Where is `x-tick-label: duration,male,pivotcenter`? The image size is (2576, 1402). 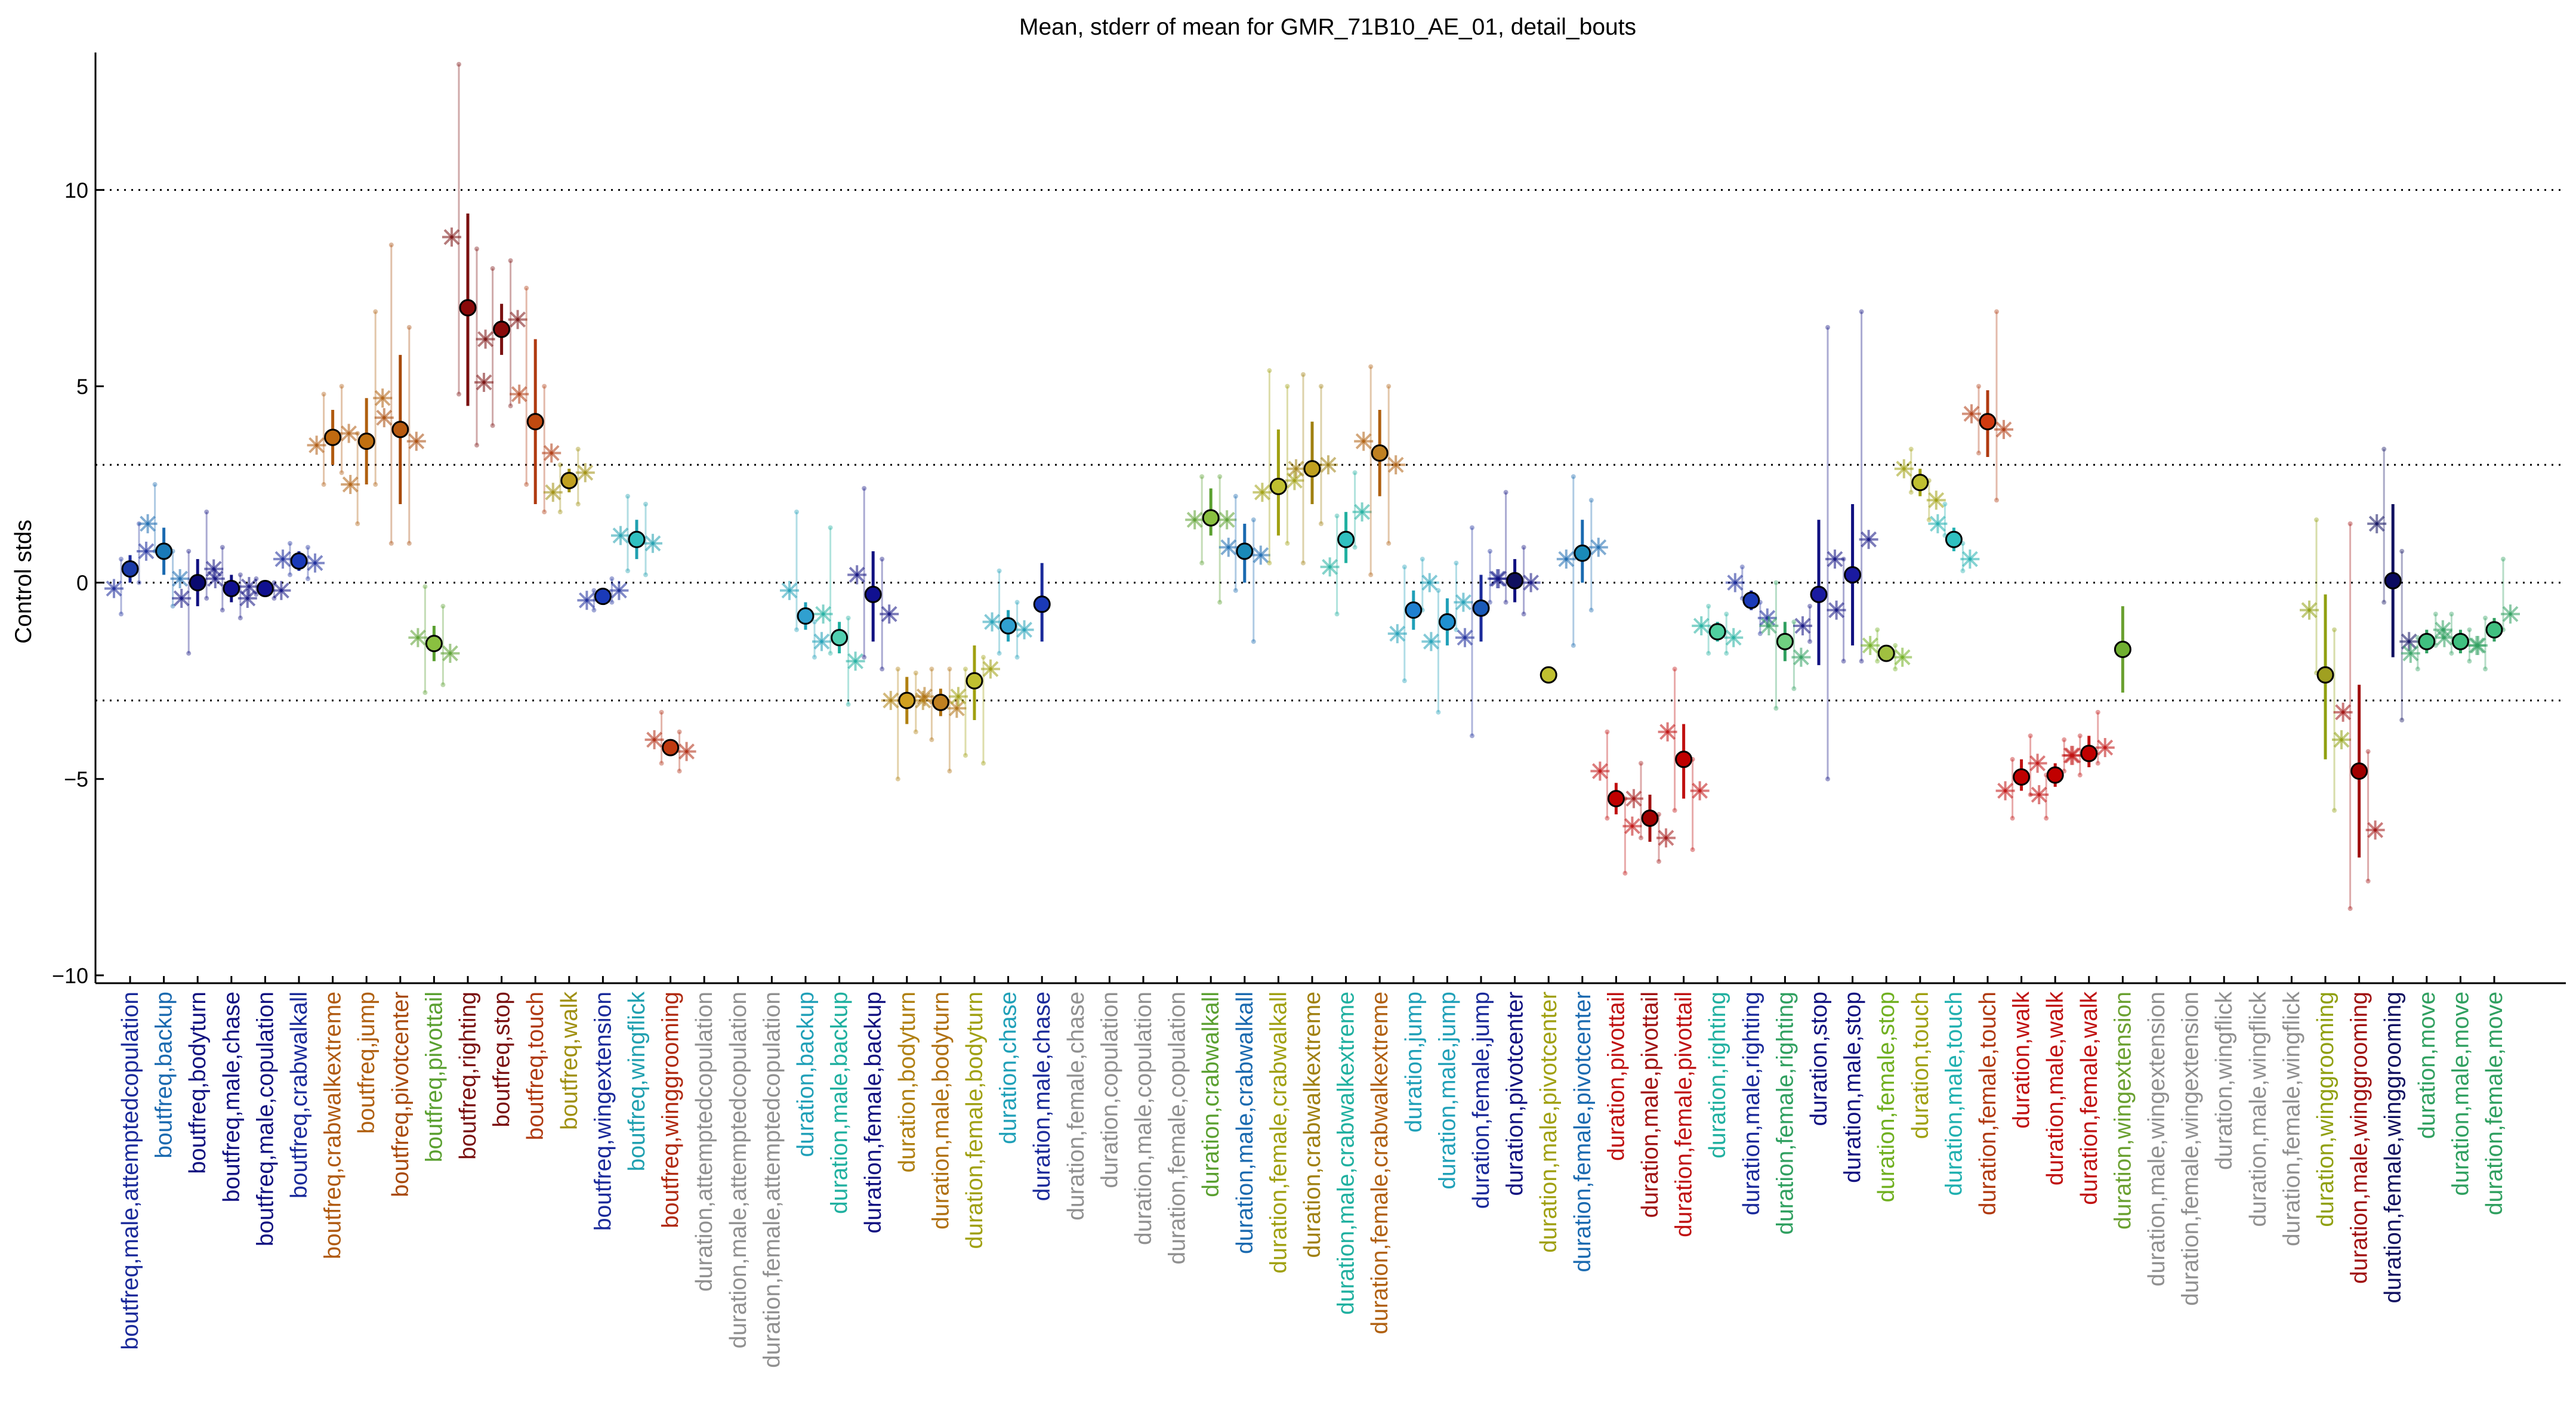 x-tick-label: duration,male,pivotcenter is located at coordinates (1549, 1122).